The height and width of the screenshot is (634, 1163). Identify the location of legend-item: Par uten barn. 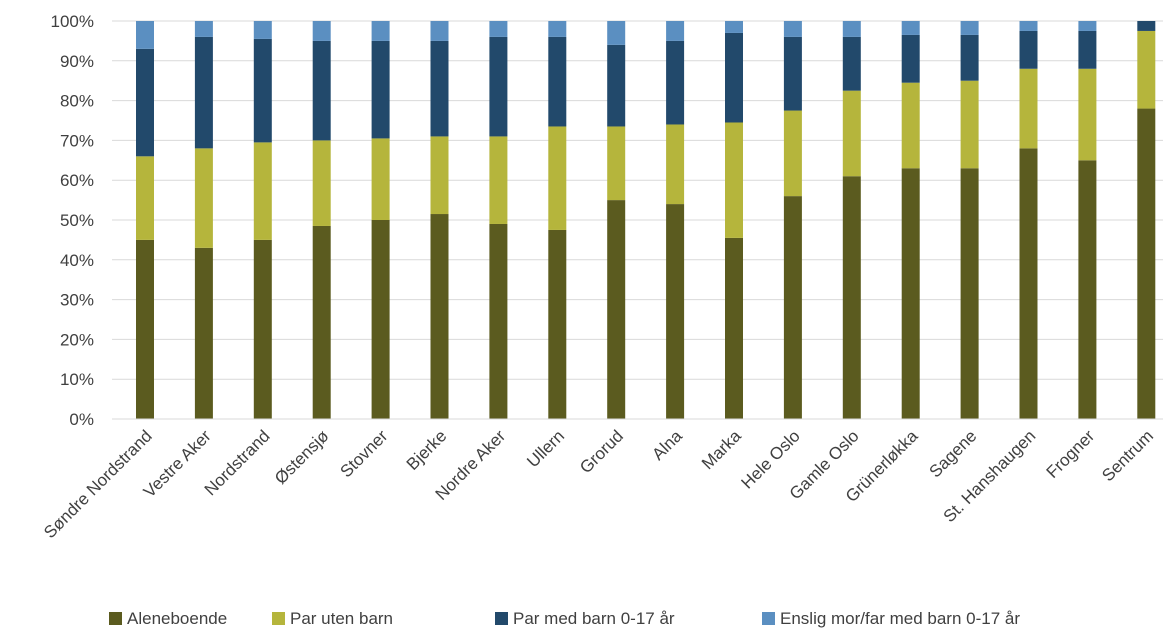
(332, 618).